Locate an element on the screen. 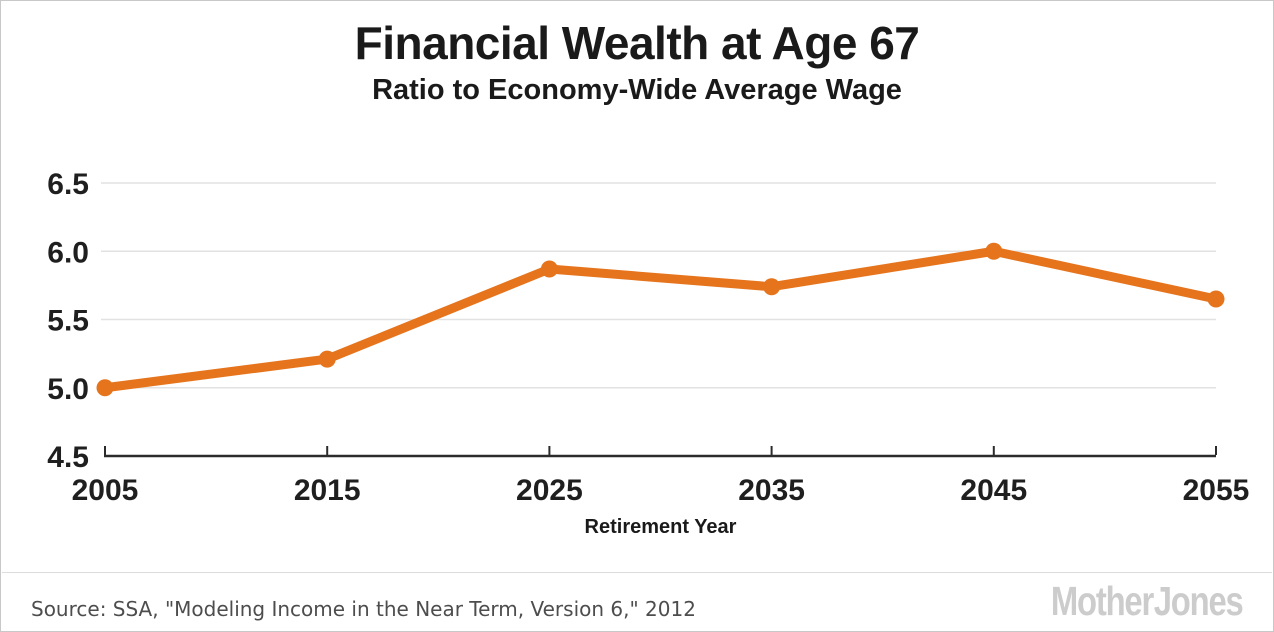 The image size is (1274, 632). x-tick-label: 2055 is located at coordinates (1216, 490).